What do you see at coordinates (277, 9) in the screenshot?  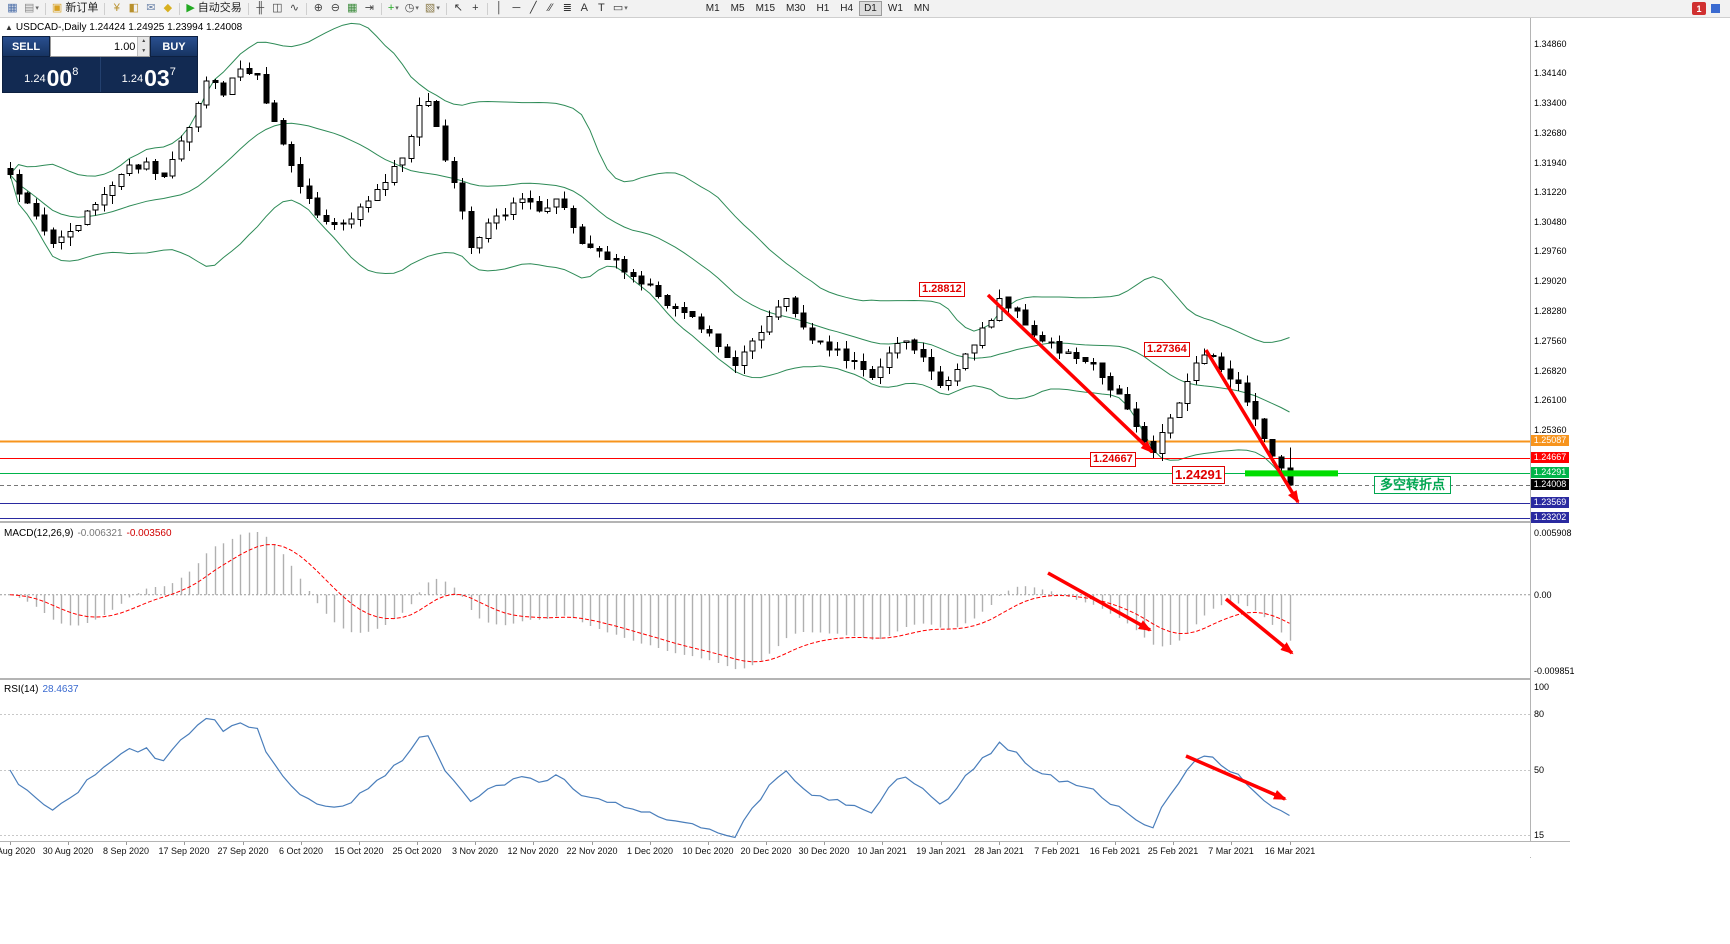 I see `candle-chart-icon: ◫` at bounding box center [277, 9].